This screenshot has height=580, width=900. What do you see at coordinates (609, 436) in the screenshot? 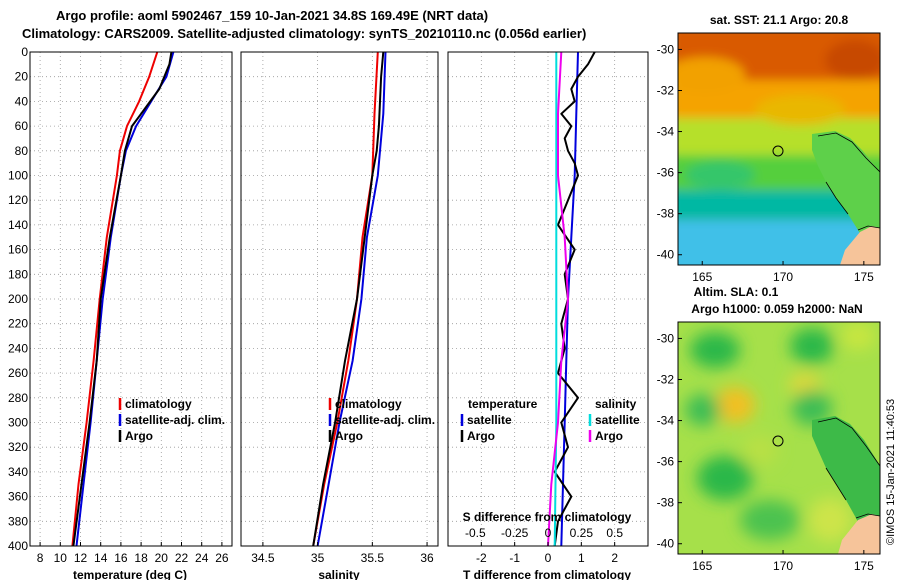
I see `legend-s-argo-label: Argo` at bounding box center [609, 436].